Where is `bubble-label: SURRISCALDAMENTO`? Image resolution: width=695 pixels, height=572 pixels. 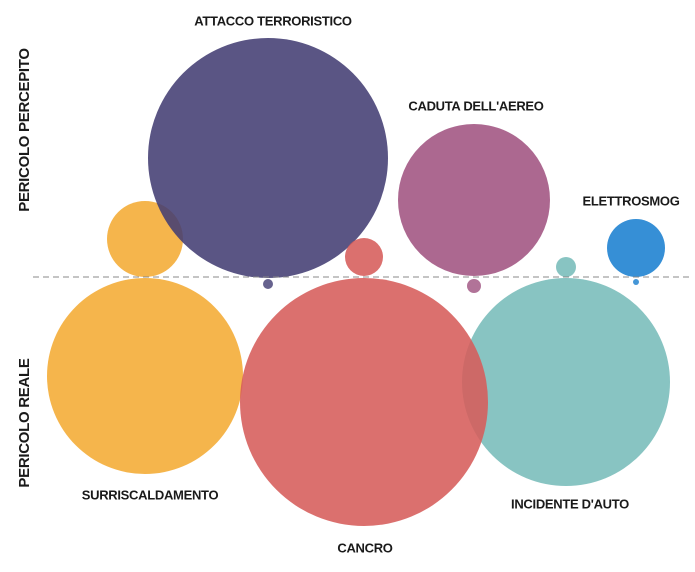 bubble-label: SURRISCALDAMENTO is located at coordinates (150, 494).